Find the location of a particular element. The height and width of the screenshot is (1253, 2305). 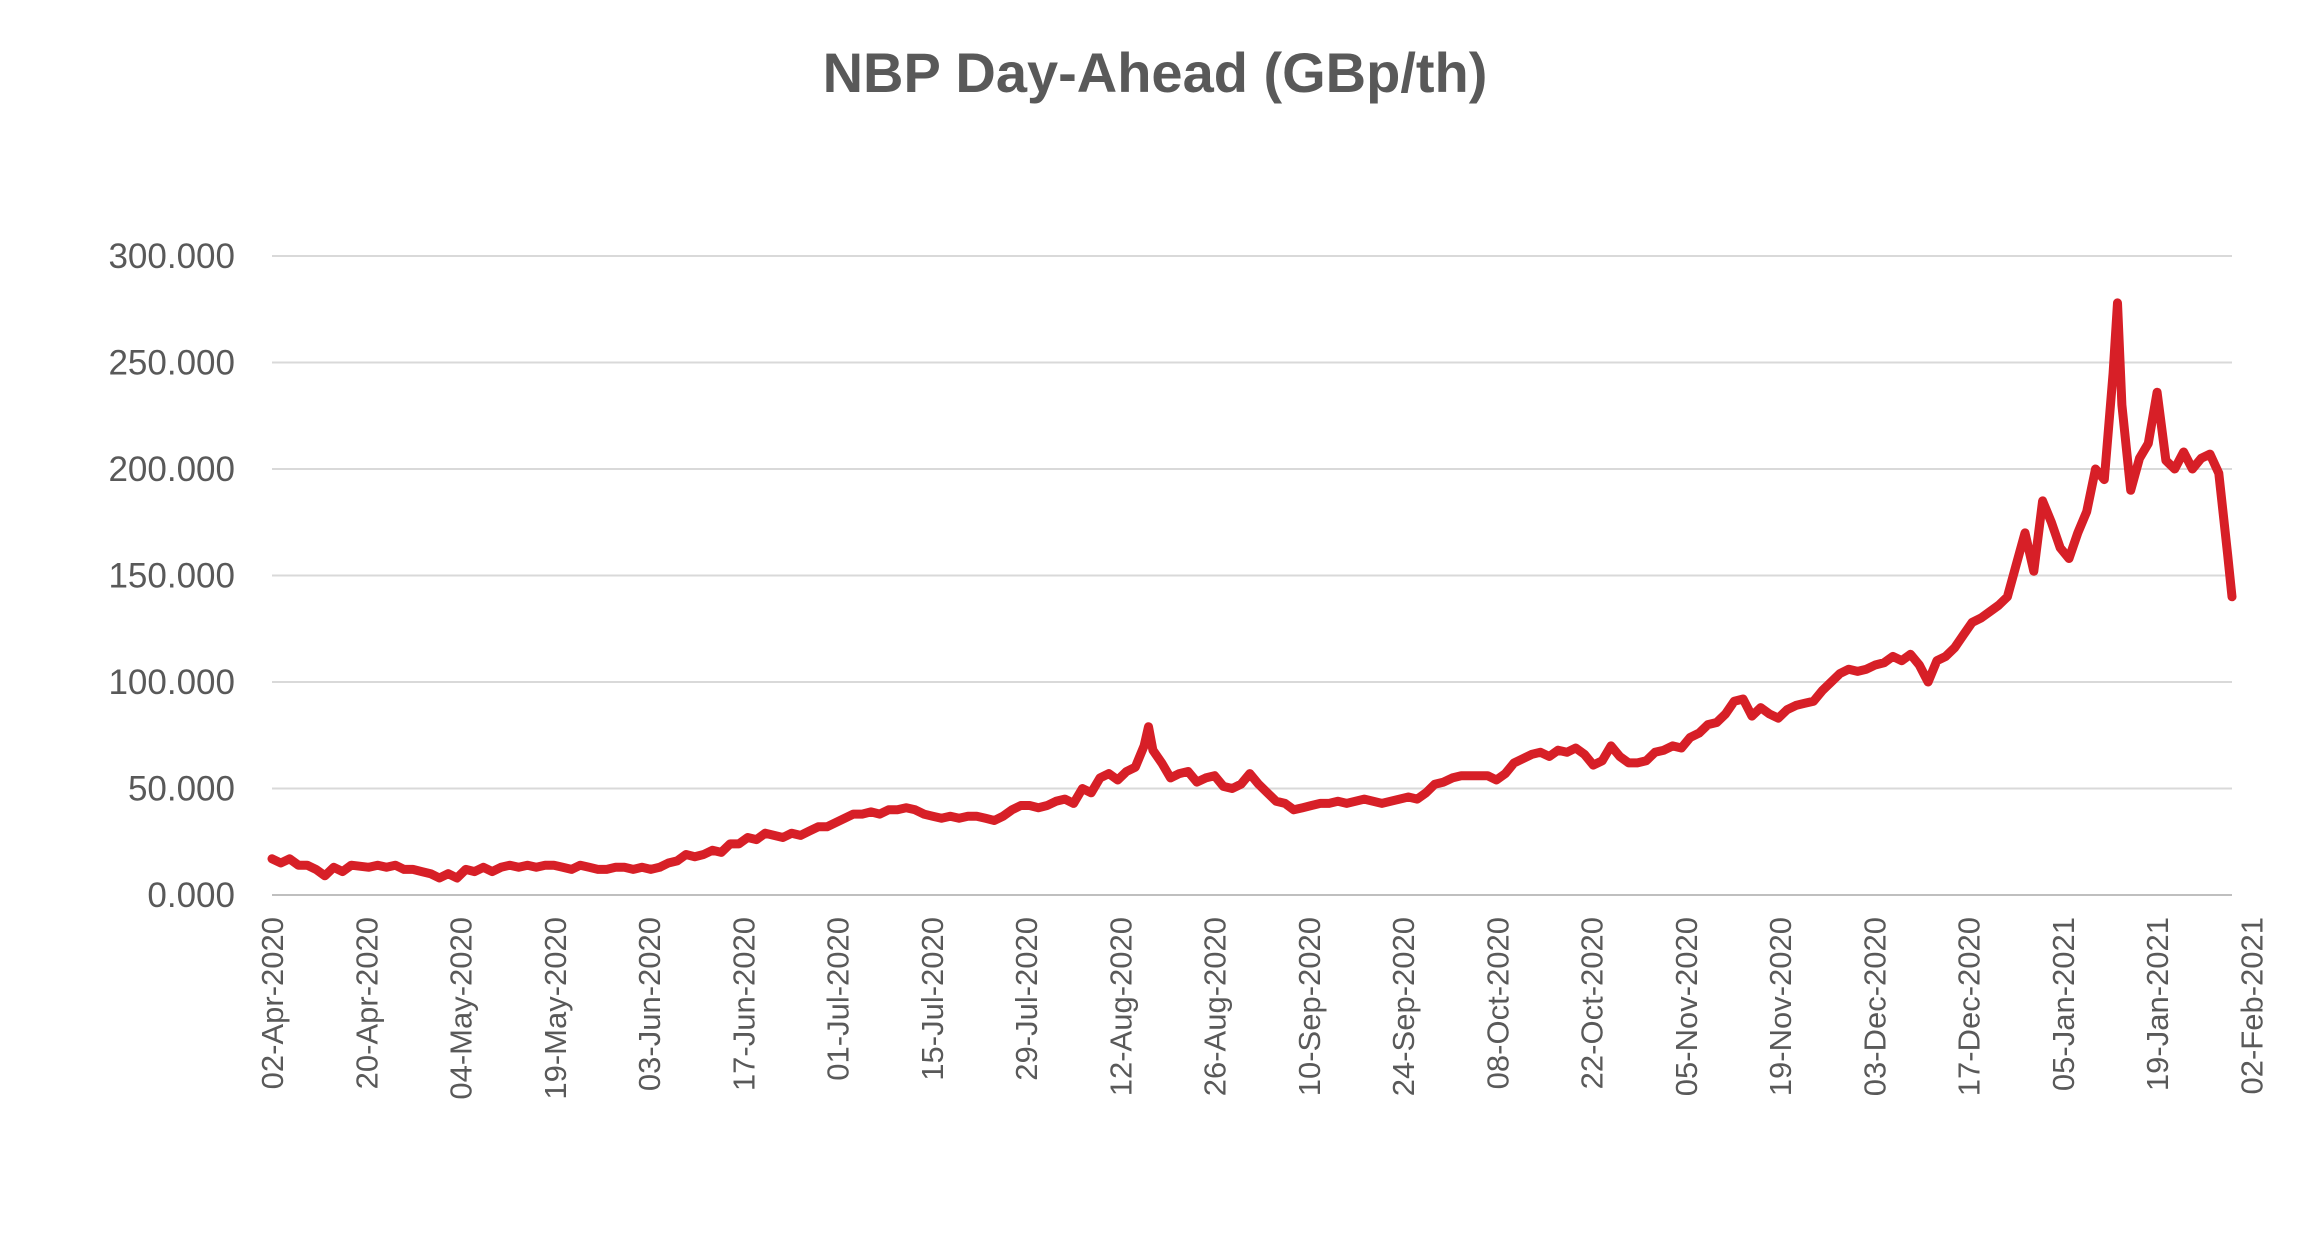

x-tick-label: 05-Jan-2021 is located at coordinates (2063, 1004).